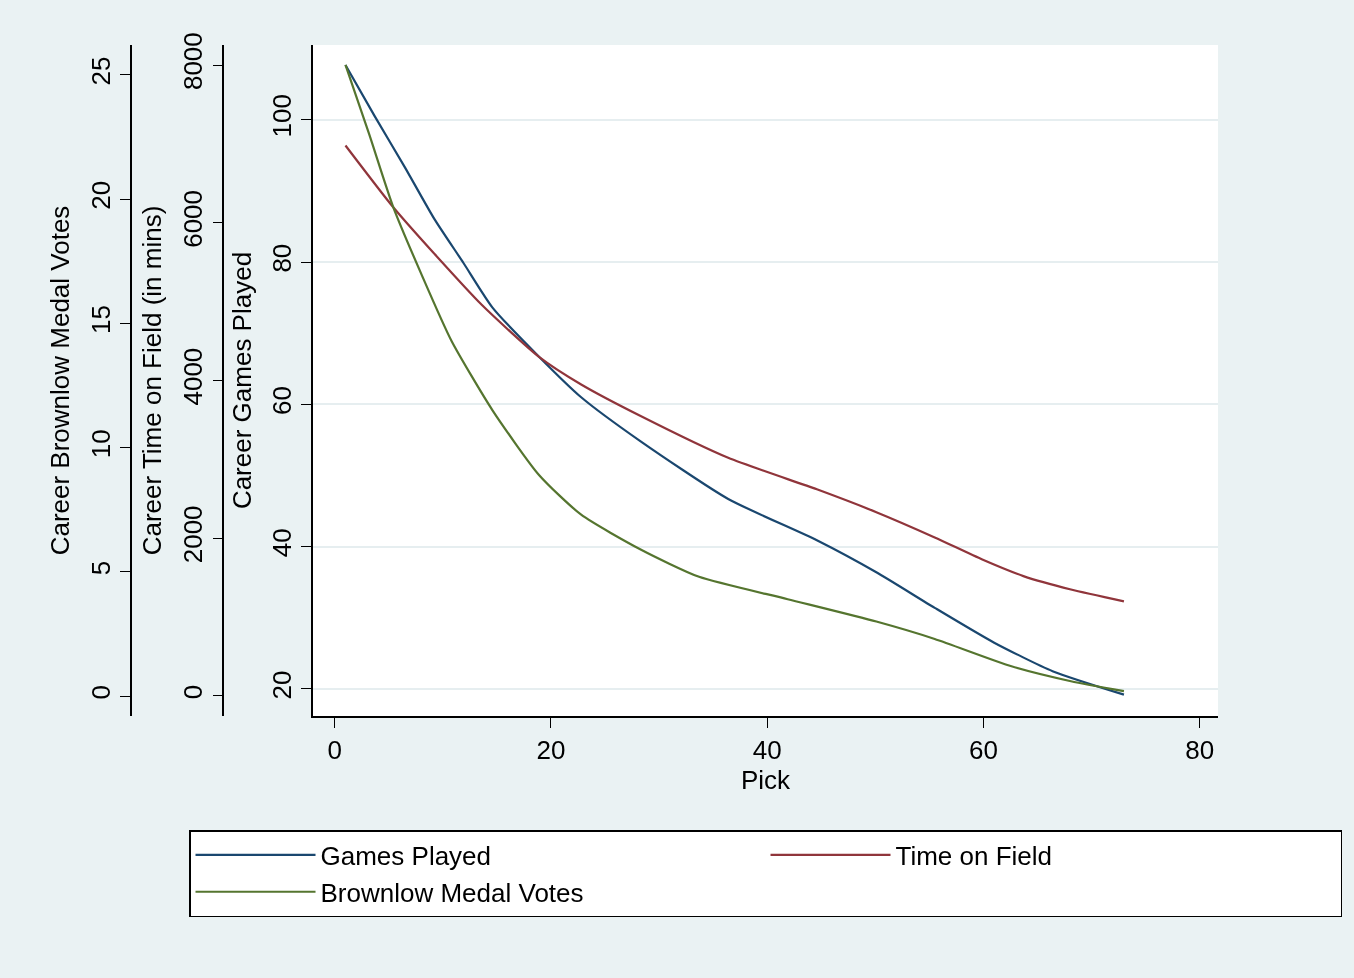 This screenshot has height=978, width=1354. I want to click on y3-tick-label: 5, so click(100, 568).